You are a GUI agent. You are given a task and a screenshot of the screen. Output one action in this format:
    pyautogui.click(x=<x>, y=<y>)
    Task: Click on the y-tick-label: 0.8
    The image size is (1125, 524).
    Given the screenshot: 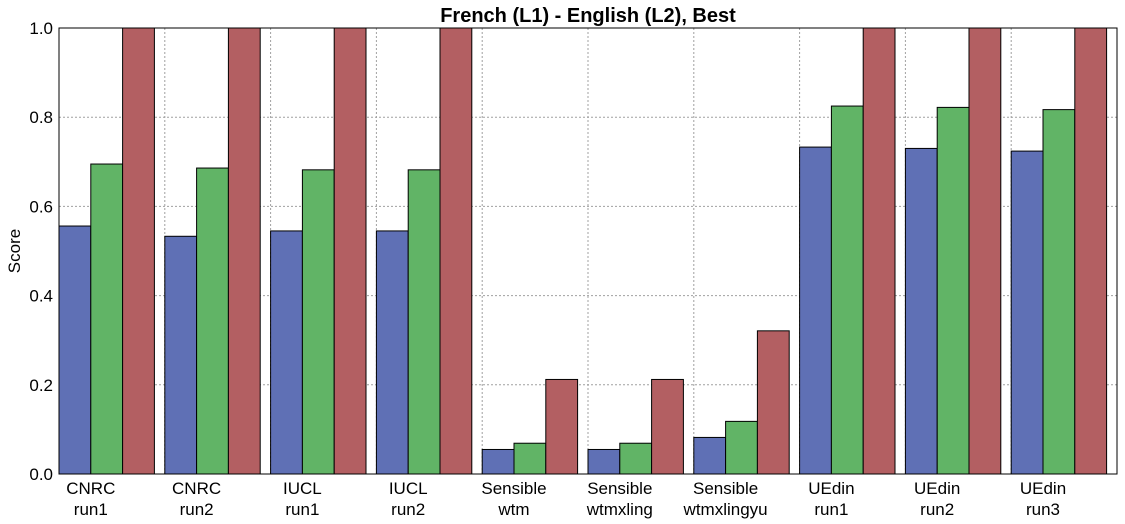 What is the action you would take?
    pyautogui.click(x=41, y=117)
    